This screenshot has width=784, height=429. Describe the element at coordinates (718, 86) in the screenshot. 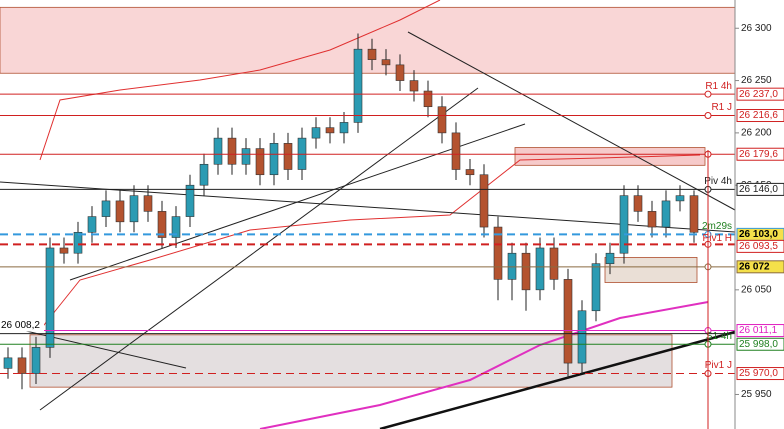

I see `level-tag: R1 4h` at that location.